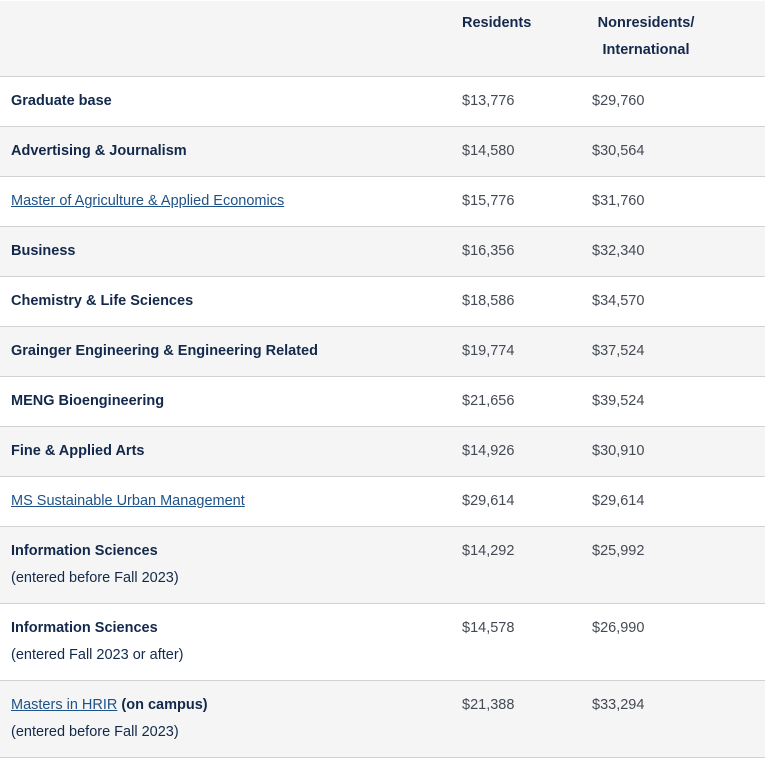  Describe the element at coordinates (673, 501) in the screenshot. I see `nonresidents-amount: $29,614` at that location.